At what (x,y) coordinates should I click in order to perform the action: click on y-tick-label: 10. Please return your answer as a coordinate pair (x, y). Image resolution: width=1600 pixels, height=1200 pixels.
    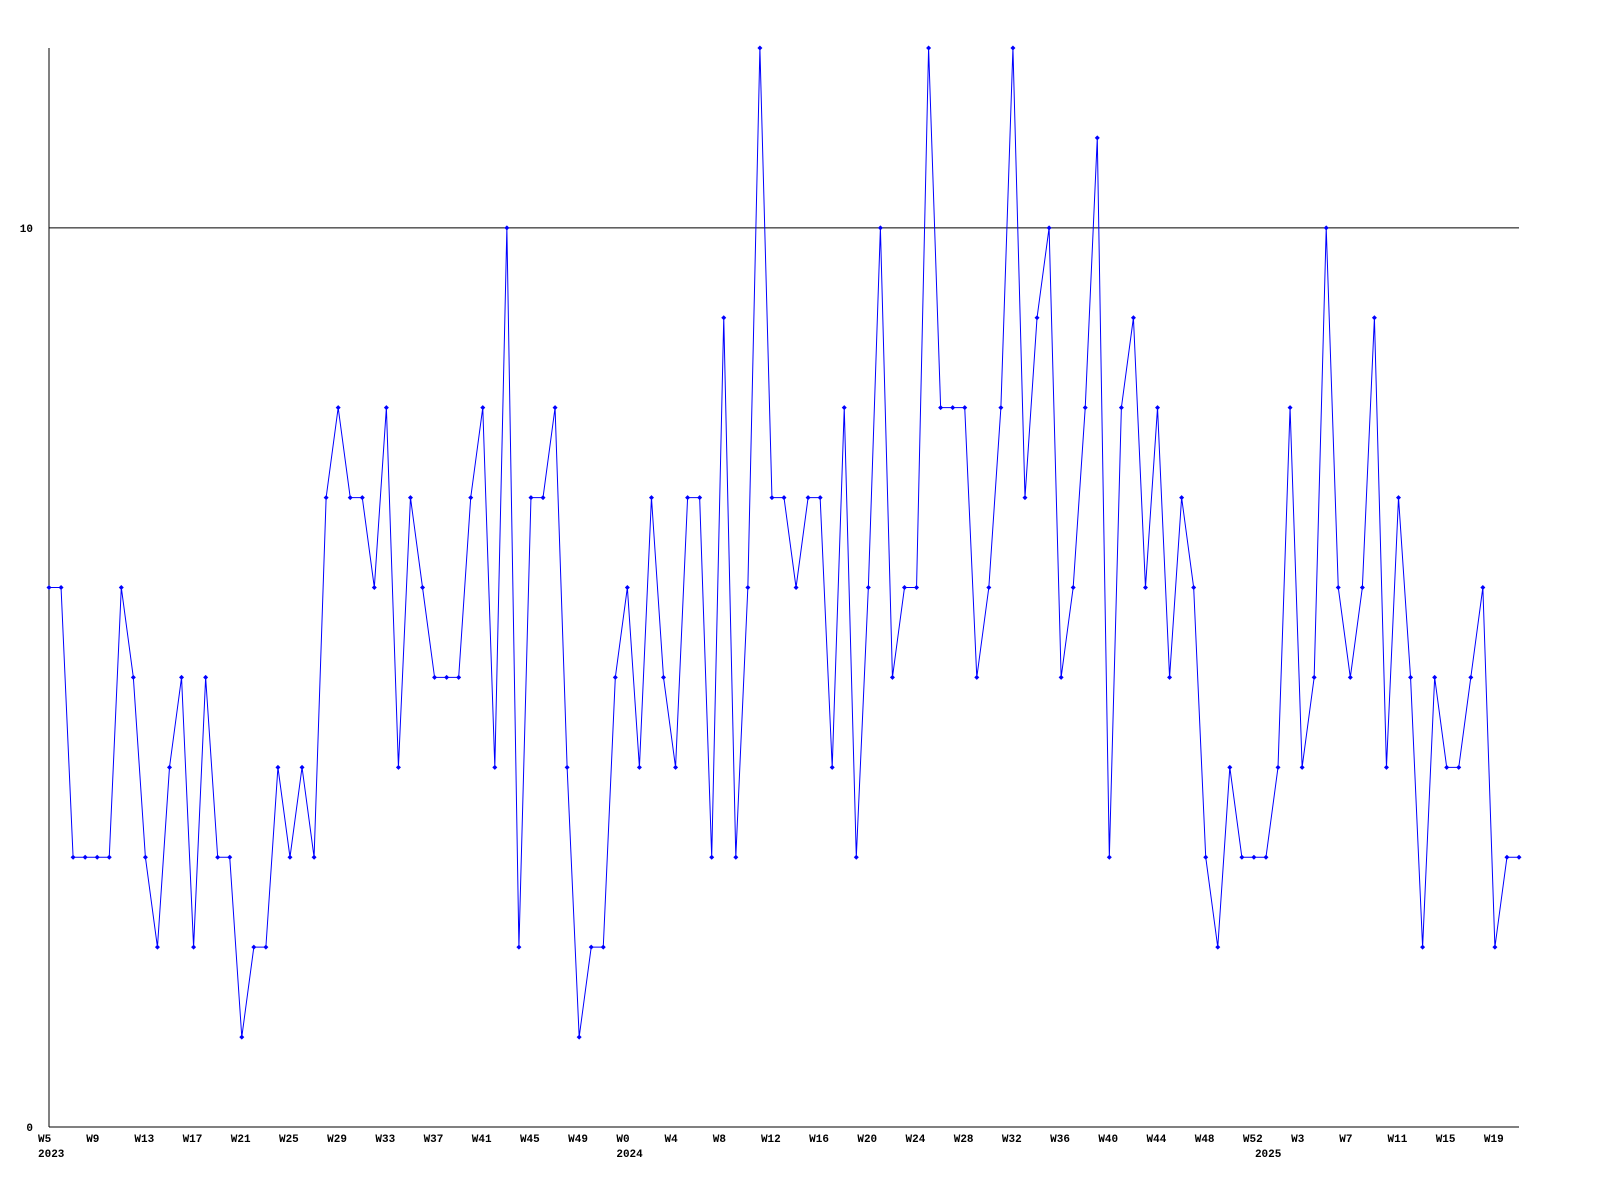
    Looking at the image, I should click on (26, 230).